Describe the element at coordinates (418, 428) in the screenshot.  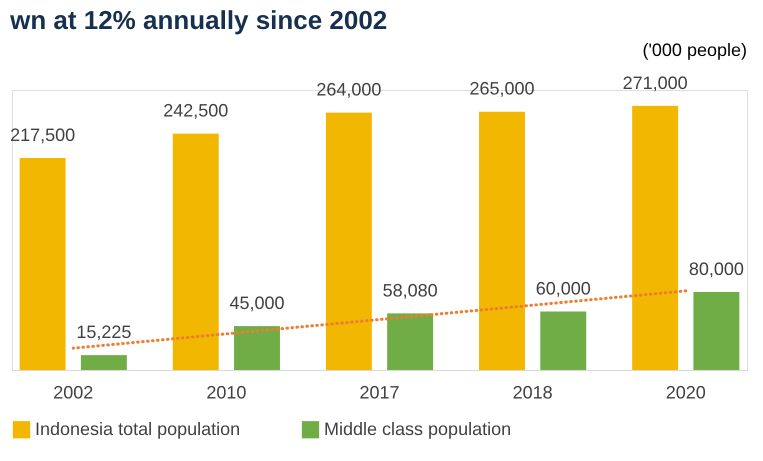
I see `legend-label: Middle class population` at that location.